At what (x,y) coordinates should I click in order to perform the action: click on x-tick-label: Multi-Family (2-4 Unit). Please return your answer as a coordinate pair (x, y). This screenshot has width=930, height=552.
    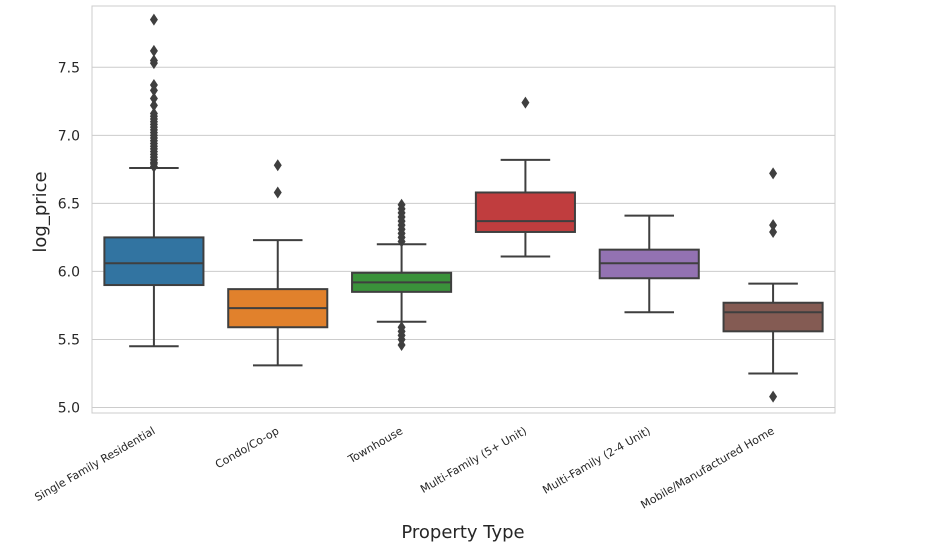
    Looking at the image, I should click on (596, 460).